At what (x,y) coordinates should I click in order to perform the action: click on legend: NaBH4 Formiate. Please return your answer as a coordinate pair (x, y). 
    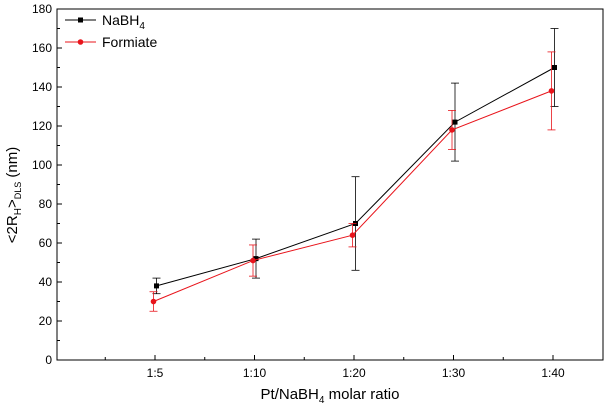
    Looking at the image, I should click on (111, 31).